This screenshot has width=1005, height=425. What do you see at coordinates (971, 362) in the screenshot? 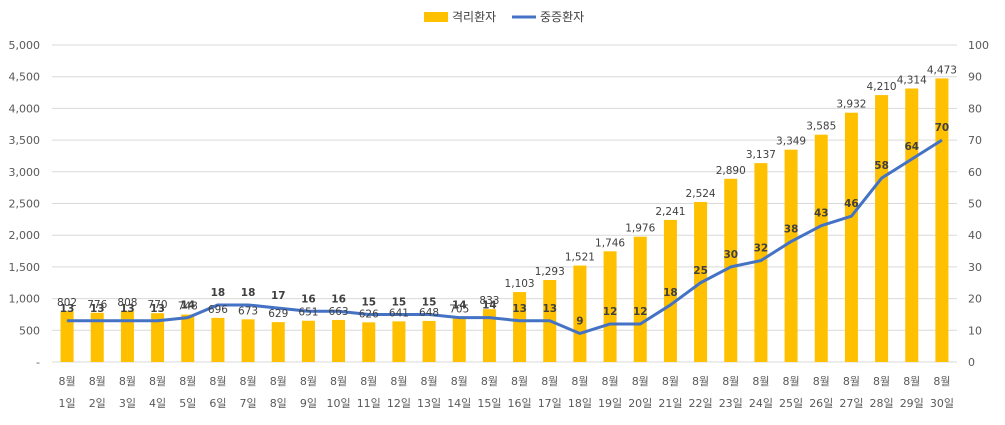
I see `right-axis-tick-label: 0` at bounding box center [971, 362].